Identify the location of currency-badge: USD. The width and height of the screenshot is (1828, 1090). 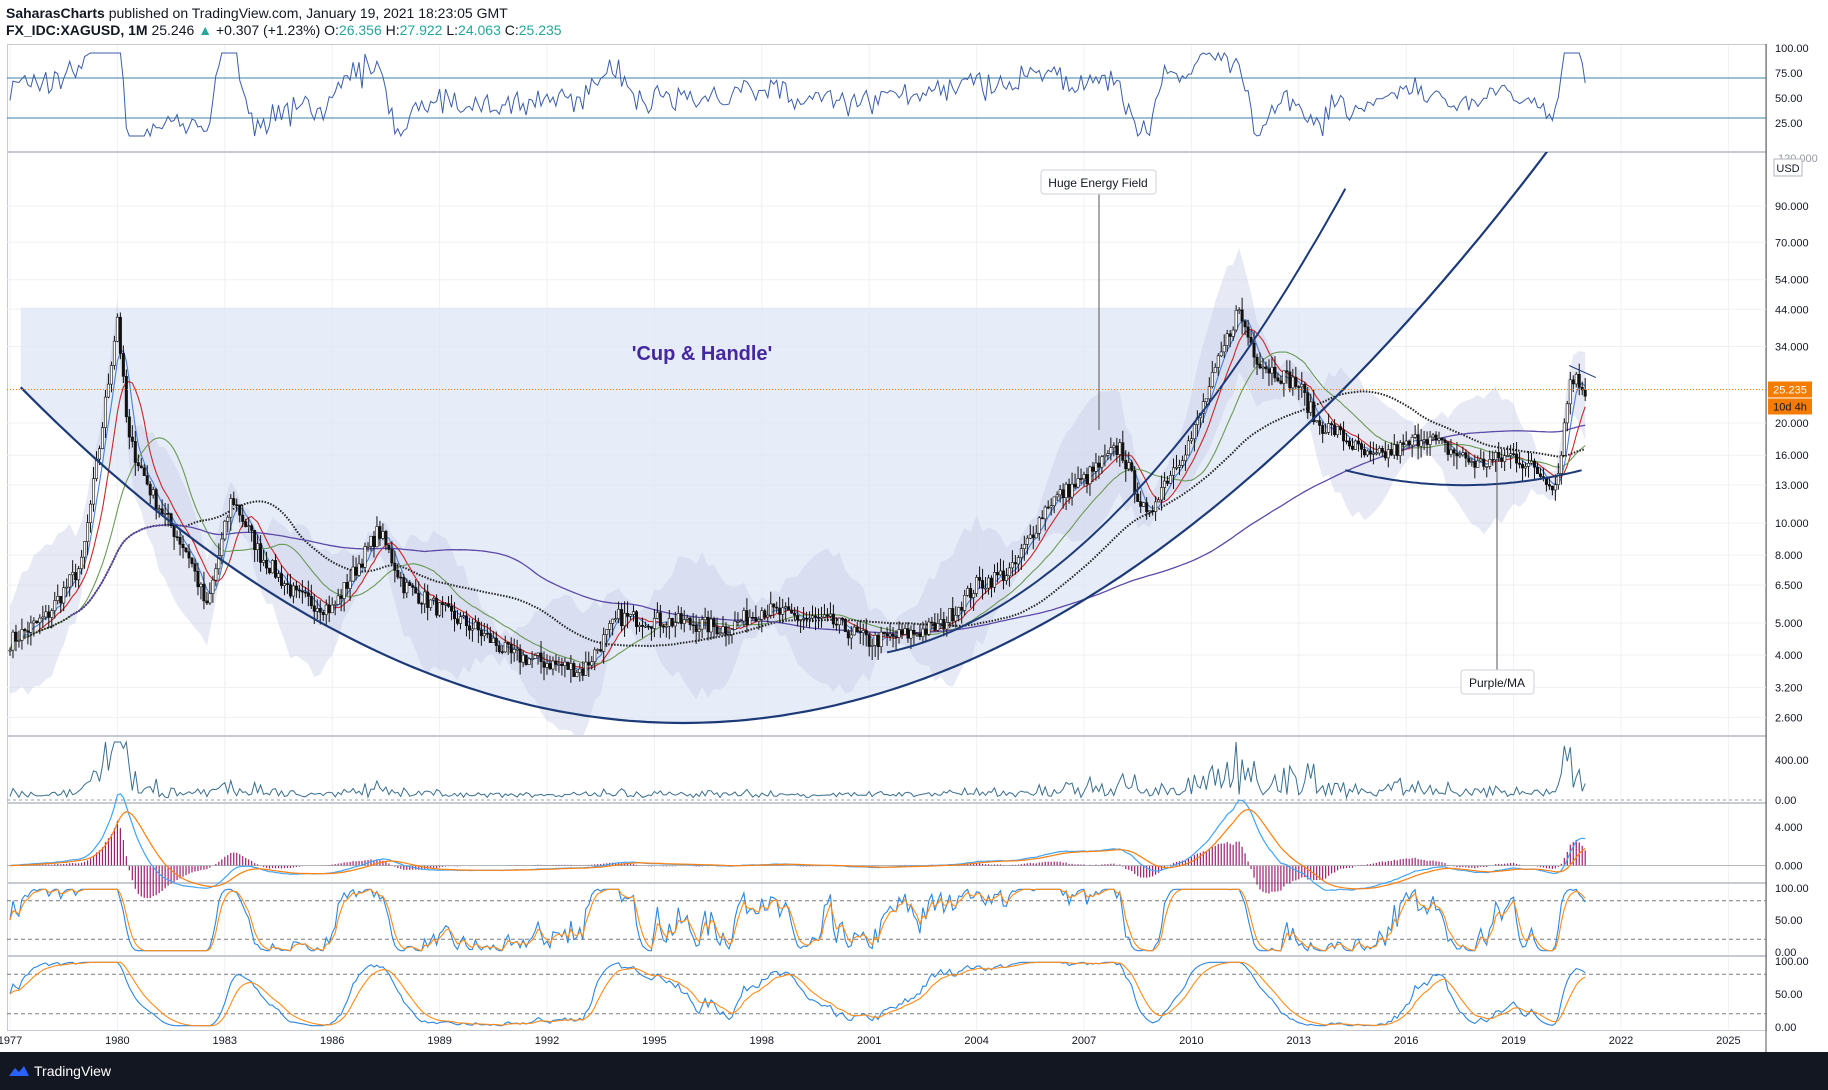
(1788, 167).